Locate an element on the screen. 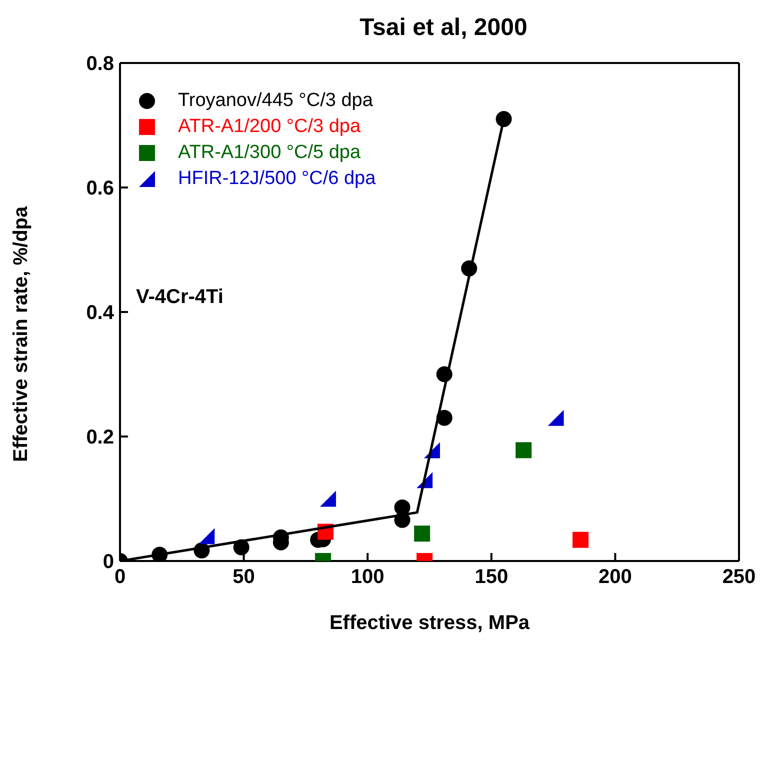 The image size is (776, 757). y-tick-label: 0.8 is located at coordinates (100, 64).